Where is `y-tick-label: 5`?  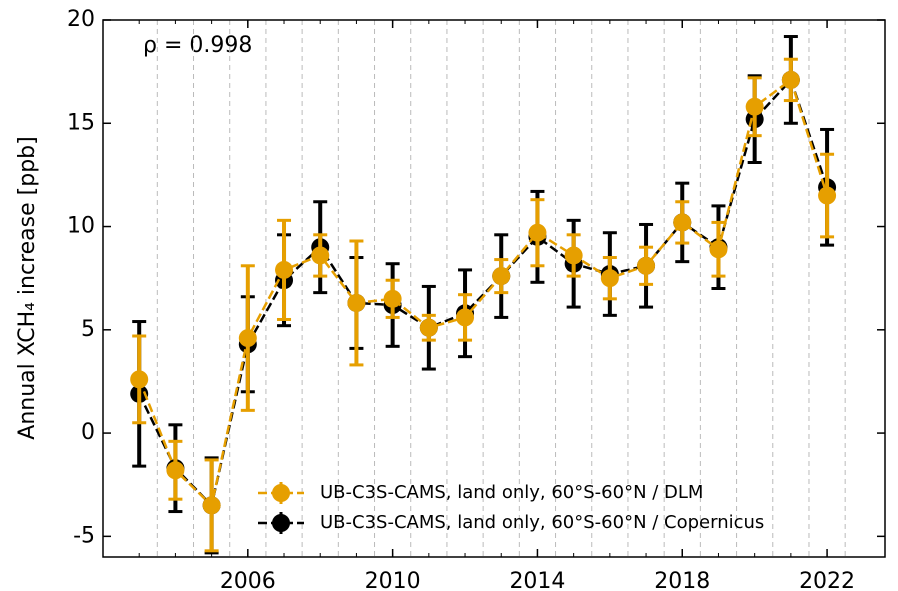
y-tick-label: 5 is located at coordinates (88, 329).